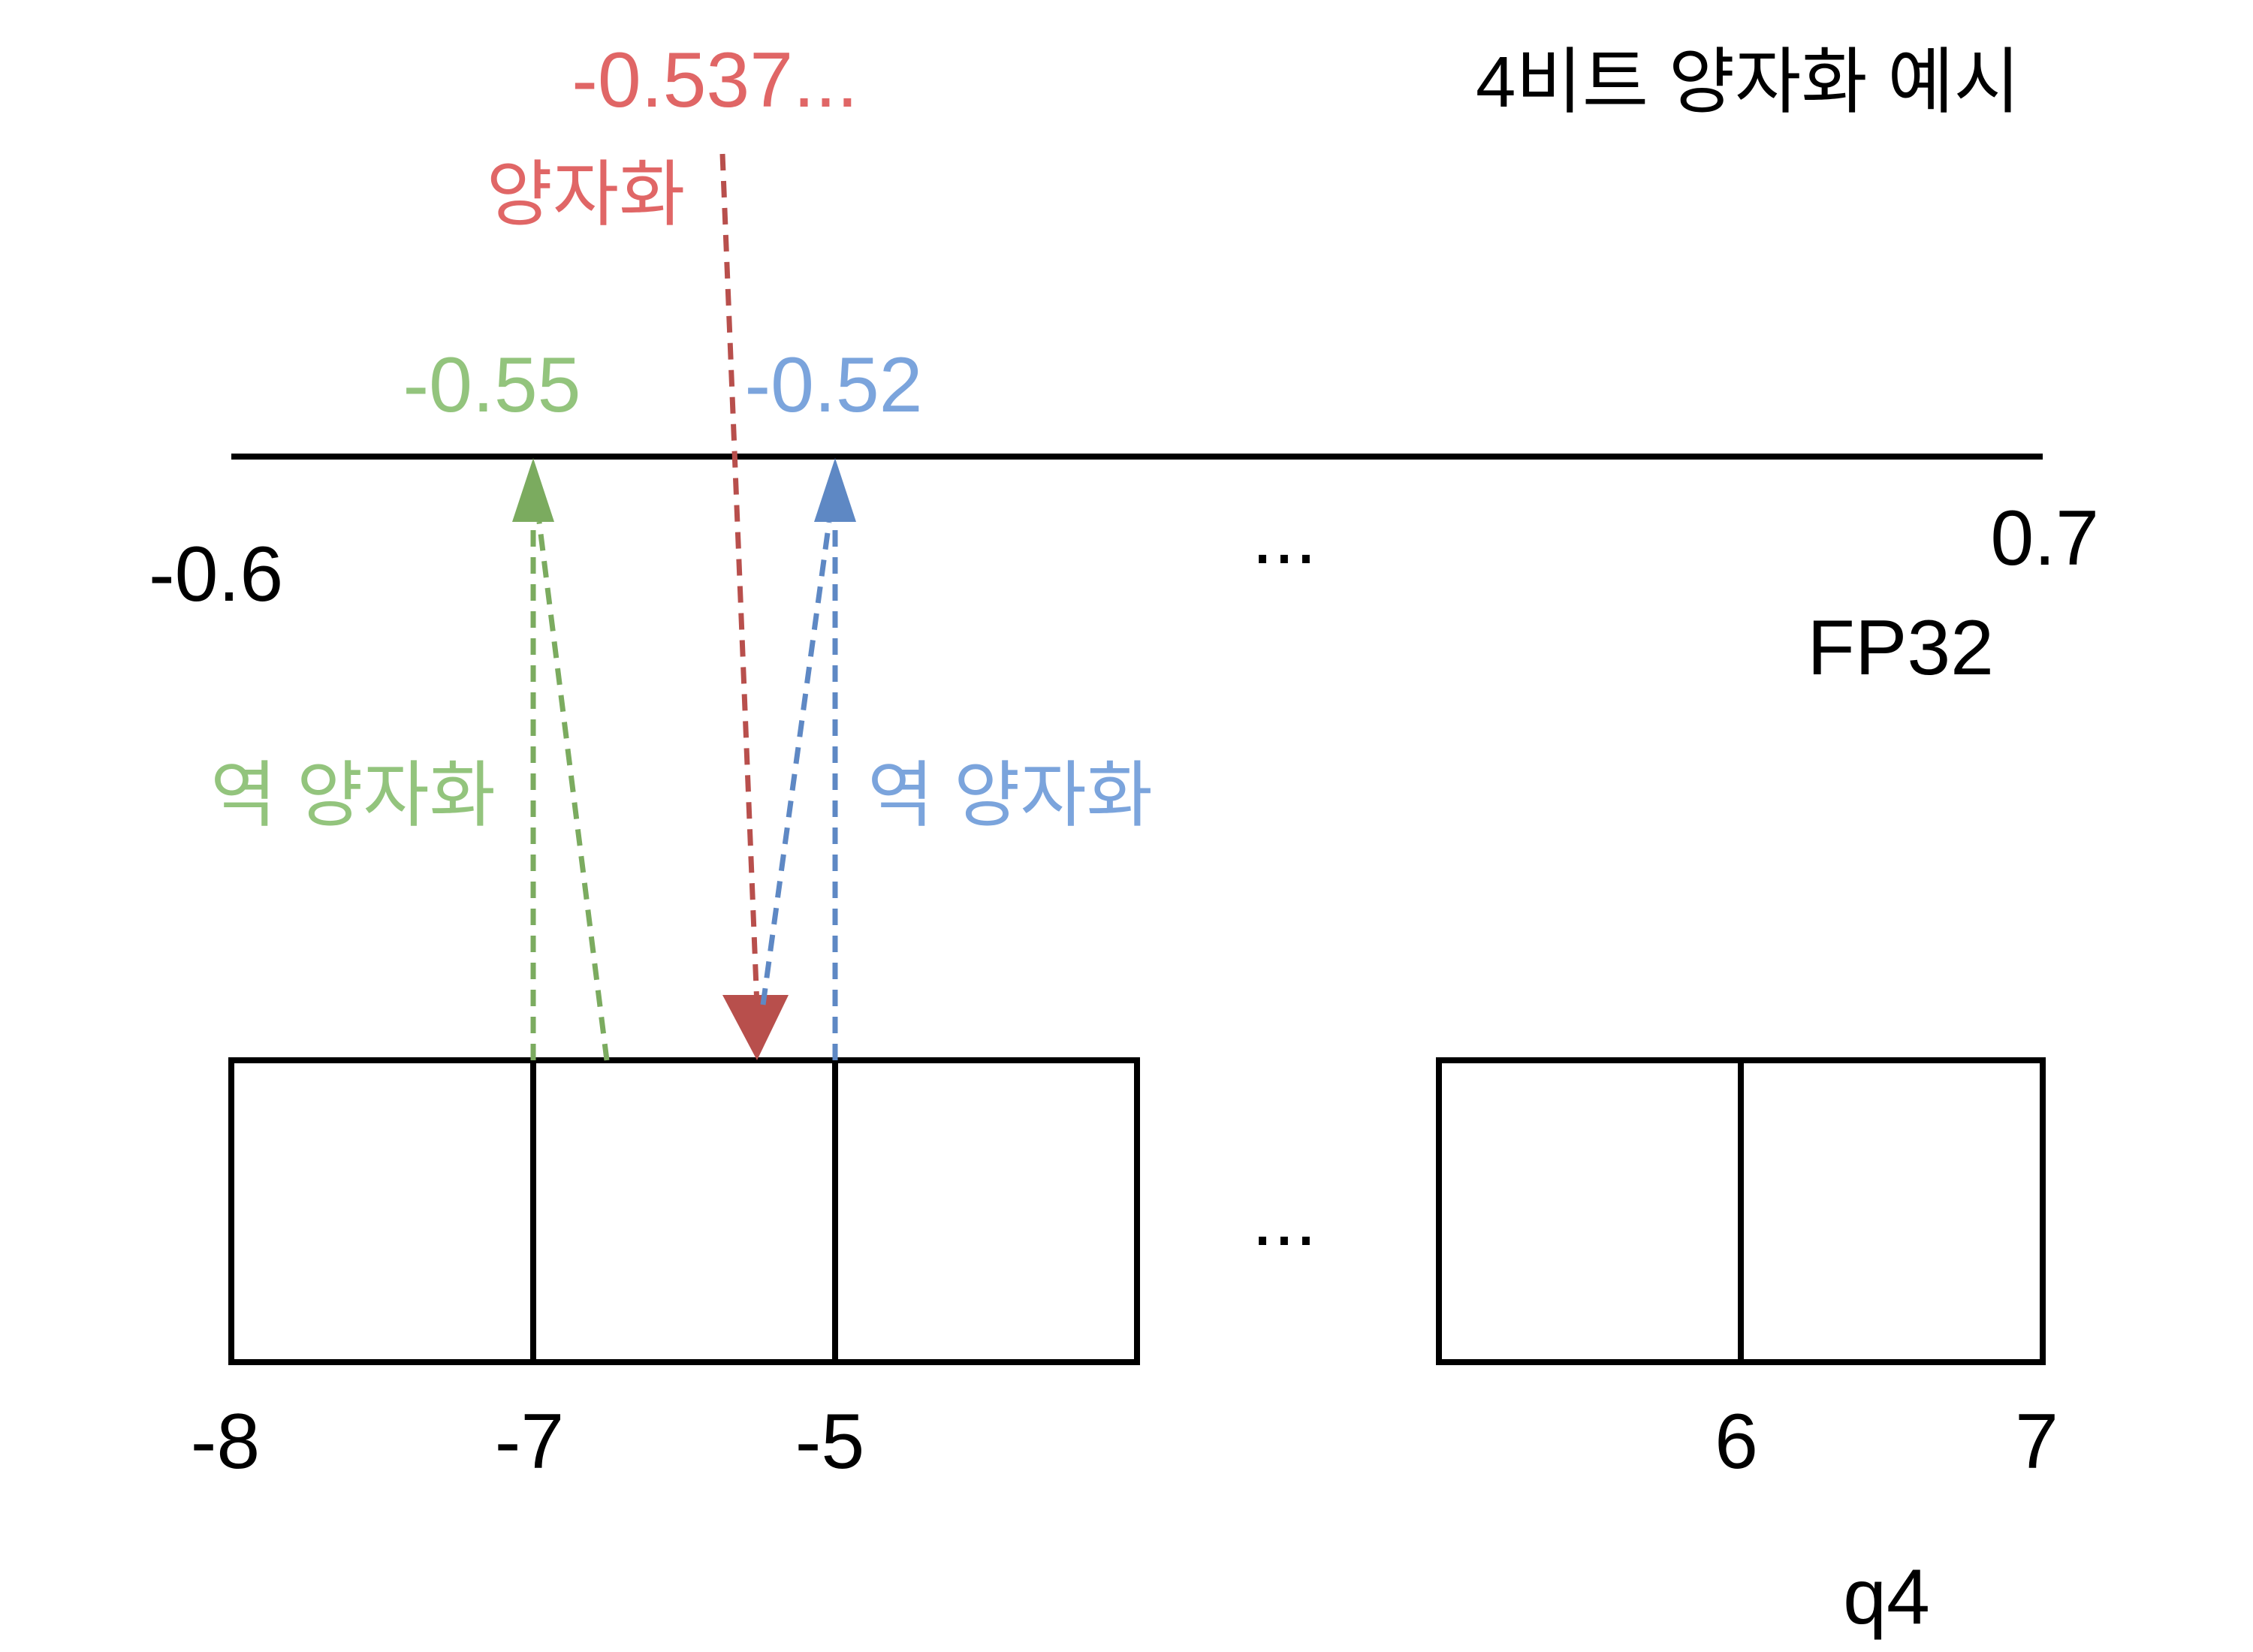 This screenshot has width=2253, height=1652. Describe the element at coordinates (573, 791) in the screenshot. I see `dequant-green-arrow-line-slanted` at that location.